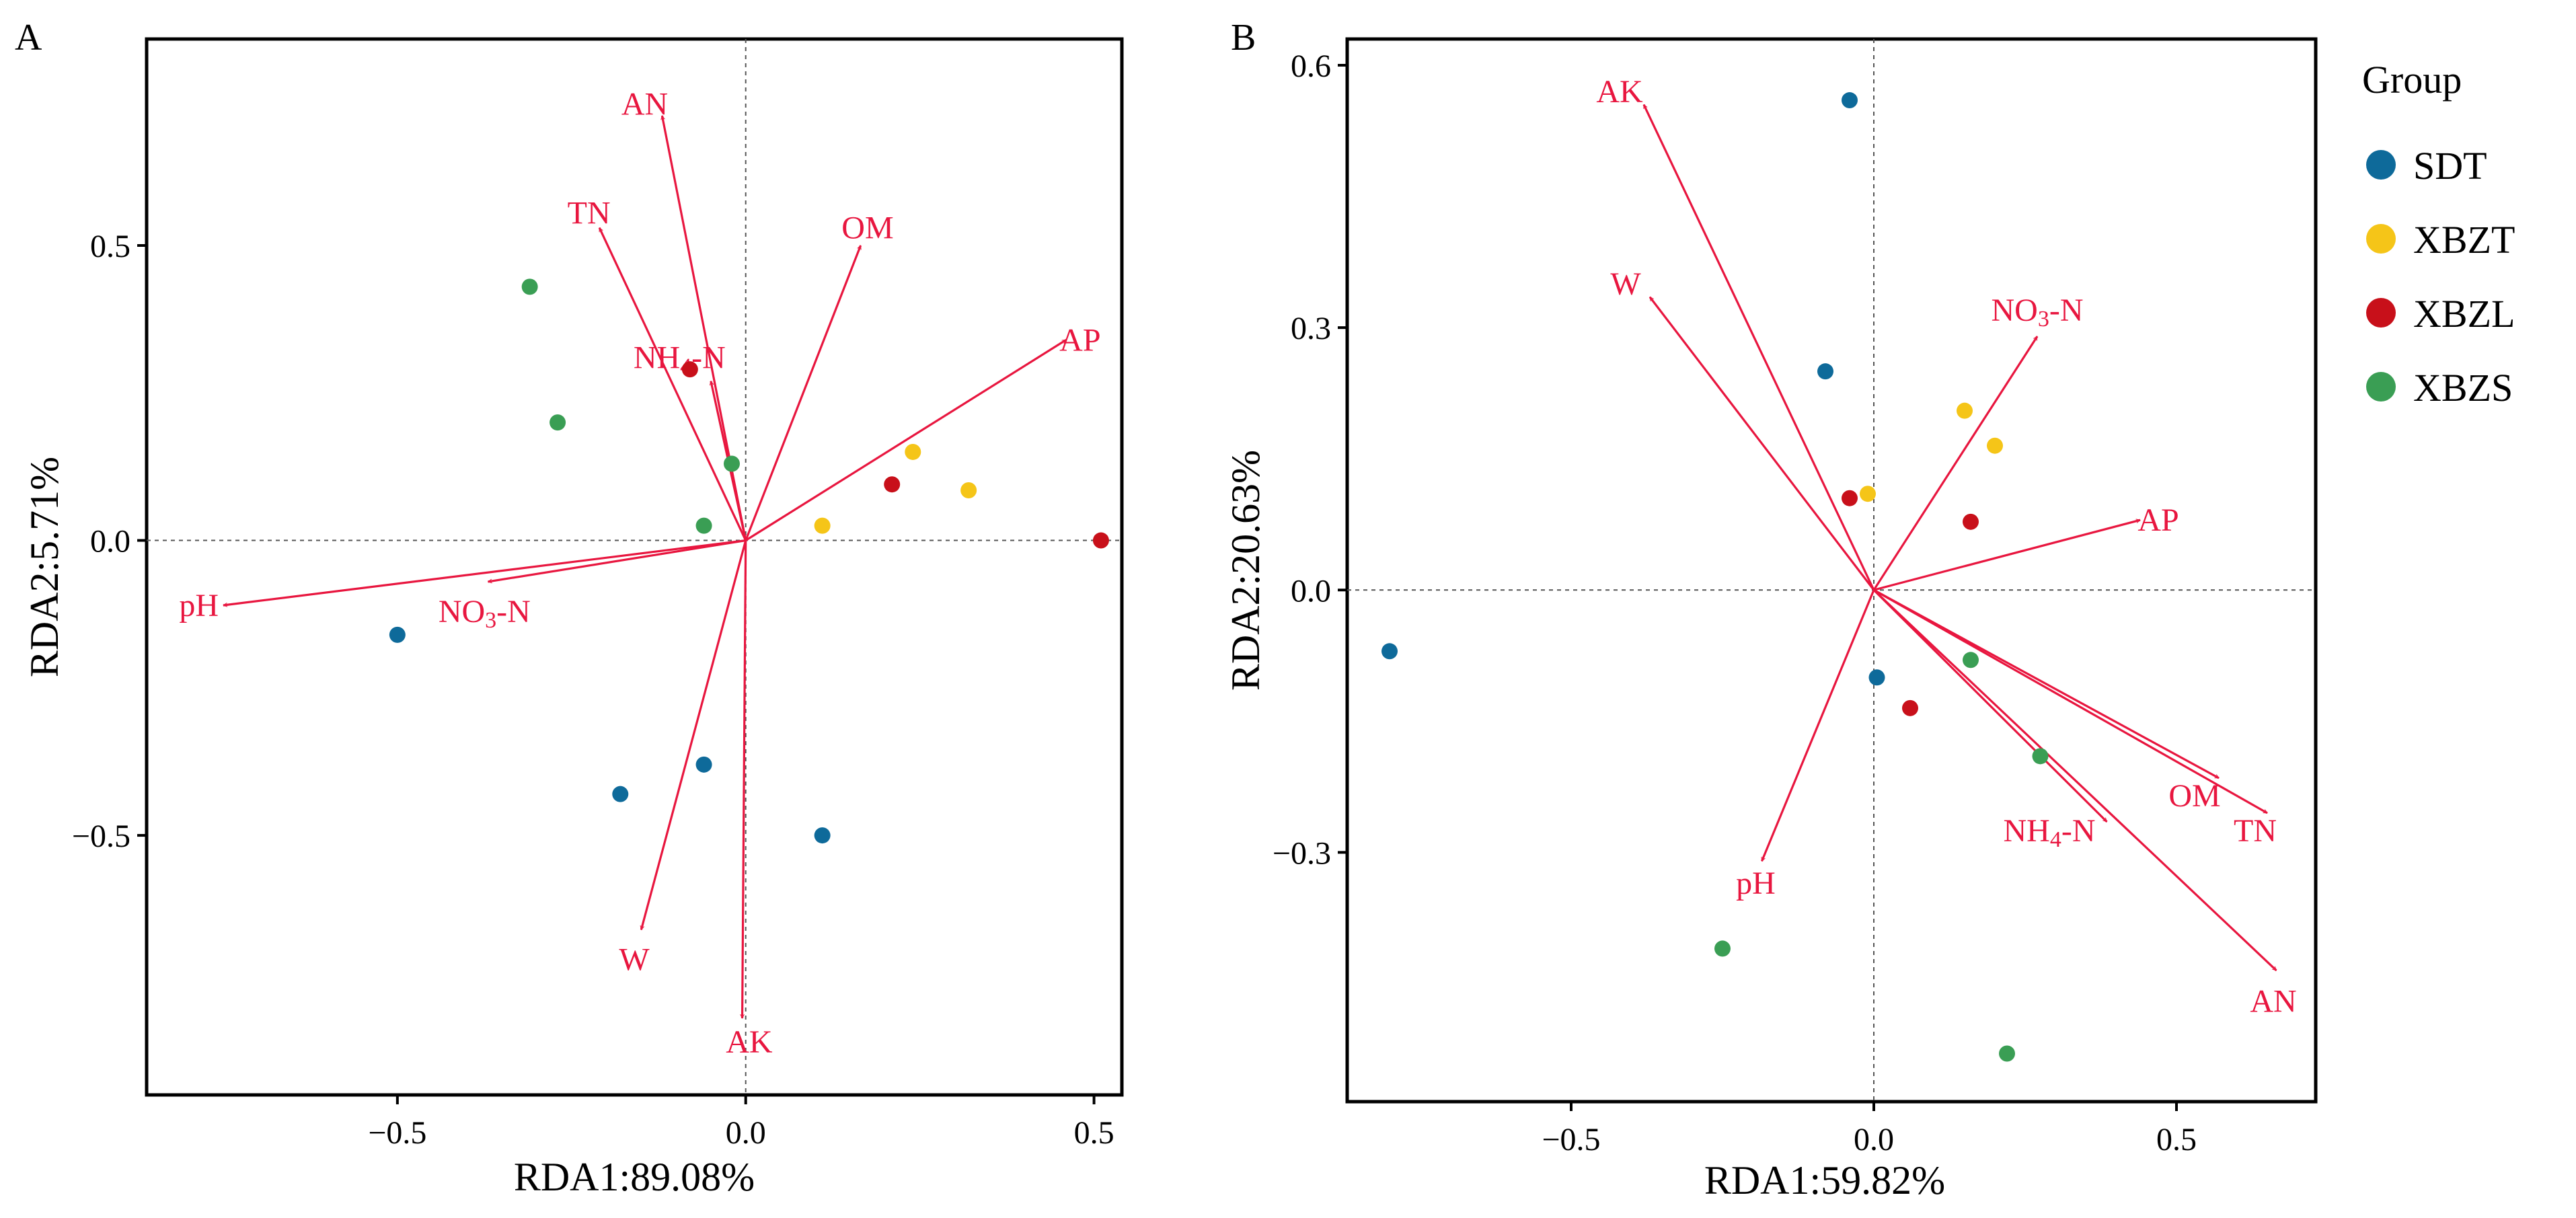  Describe the element at coordinates (1619, 92) in the screenshot. I see `panel-b-arrow-label-ak: AK` at that location.